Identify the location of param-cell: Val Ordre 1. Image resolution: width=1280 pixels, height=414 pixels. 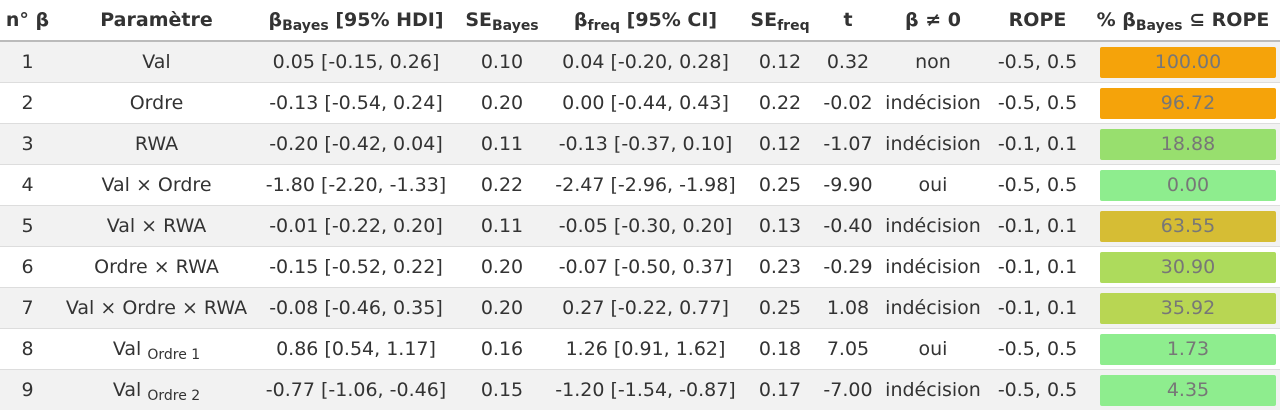
(156, 349).